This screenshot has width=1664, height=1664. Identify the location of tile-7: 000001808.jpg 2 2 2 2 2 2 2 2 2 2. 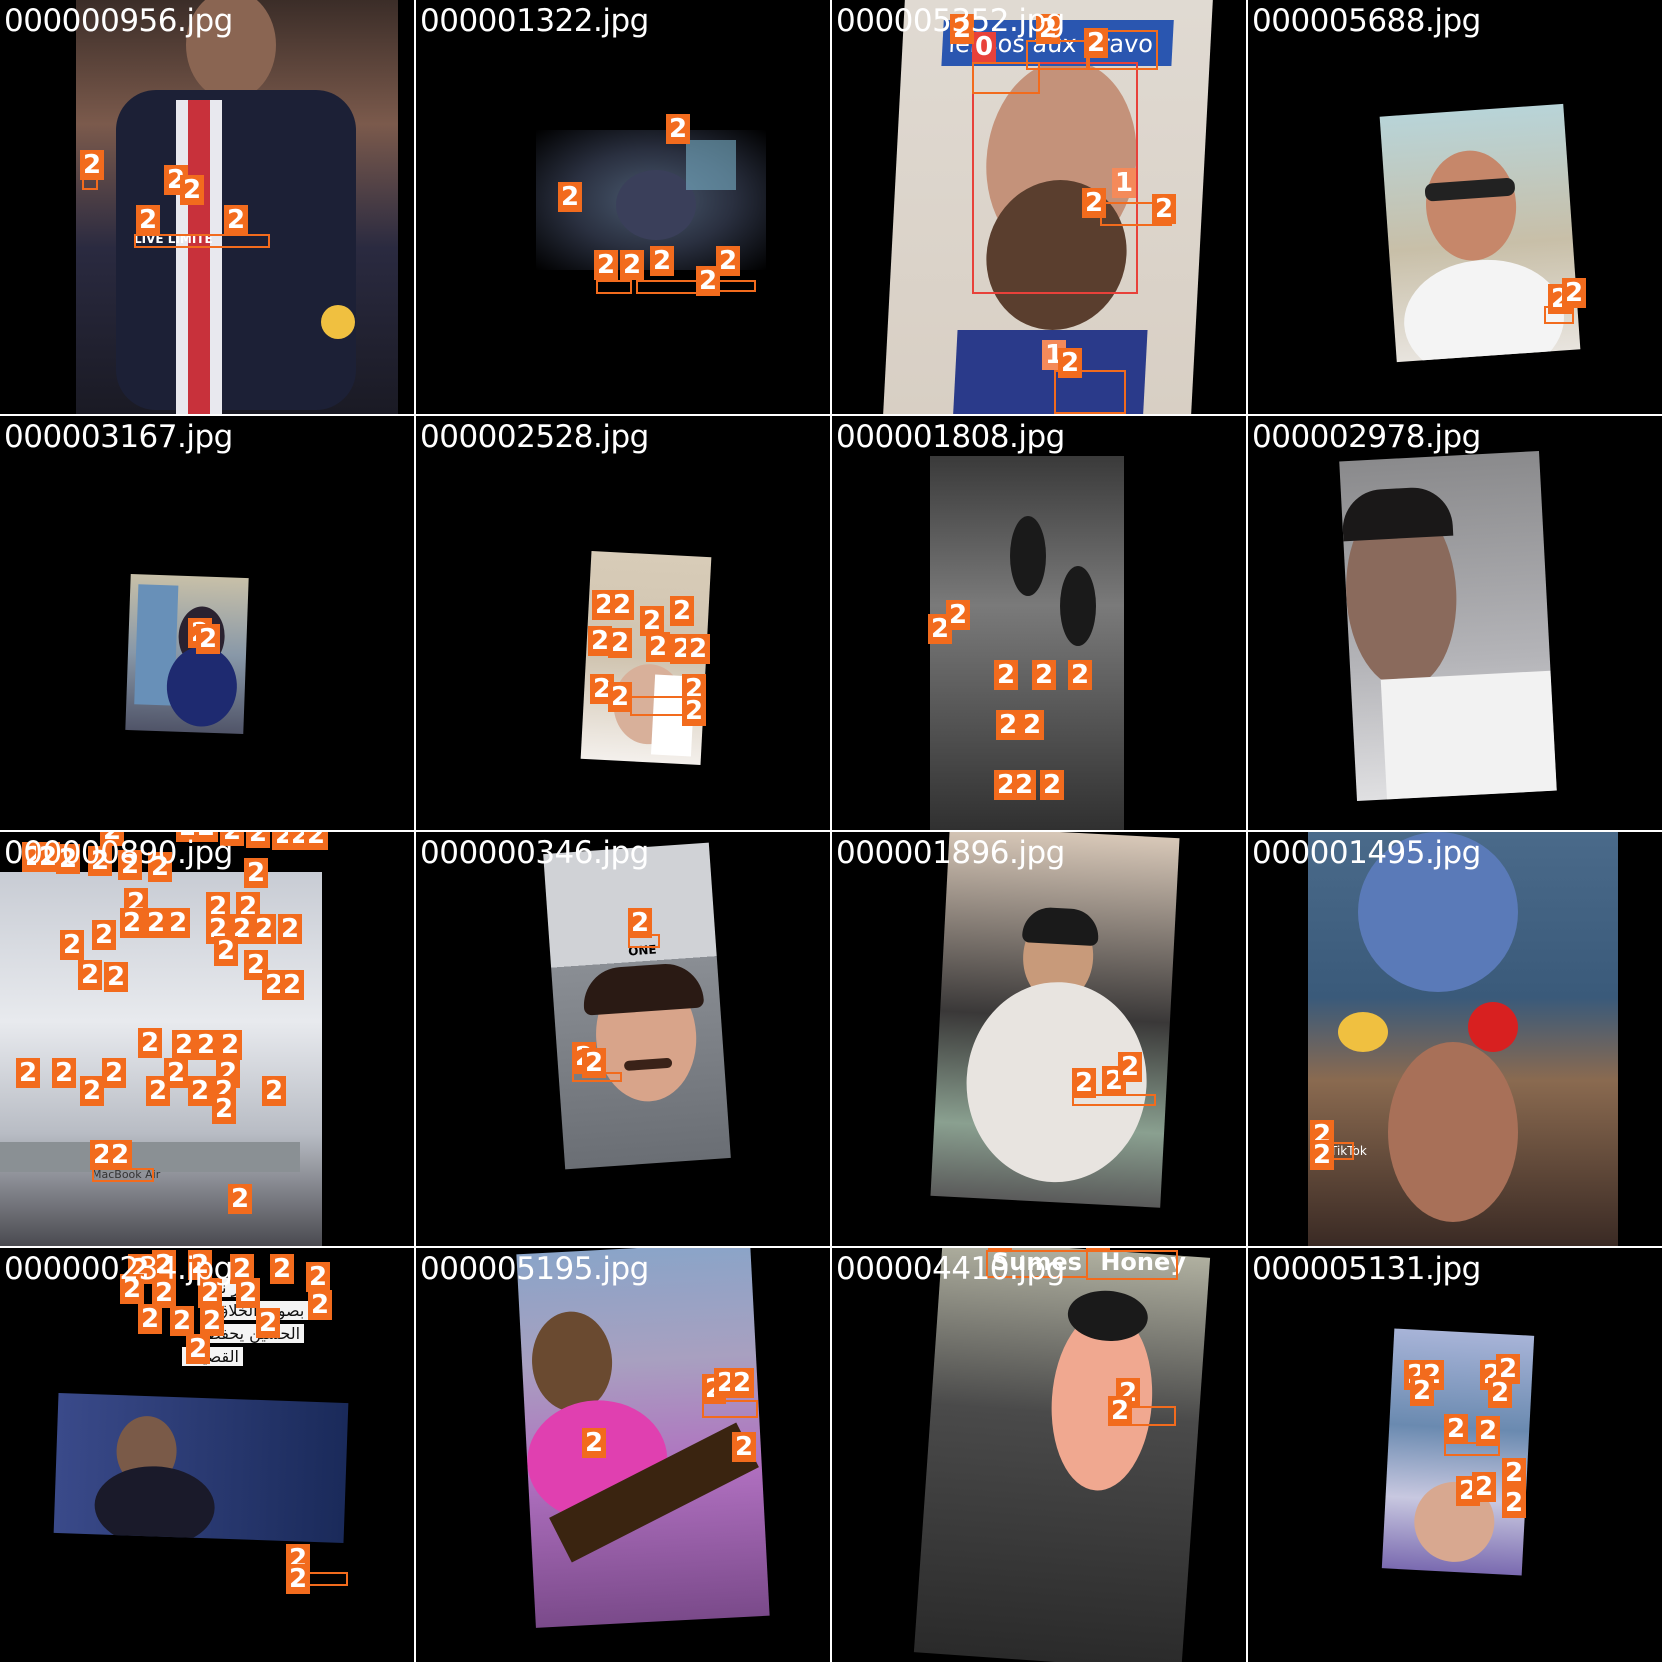
(1039, 623).